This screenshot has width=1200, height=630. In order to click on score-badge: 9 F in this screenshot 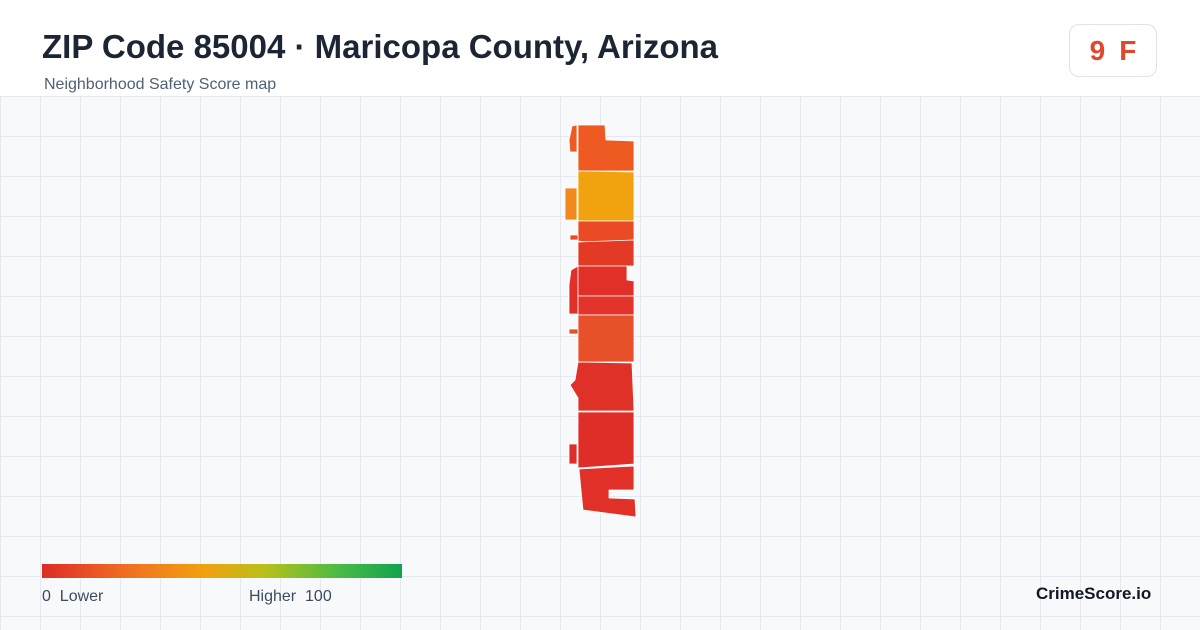, I will do `click(1113, 50)`.